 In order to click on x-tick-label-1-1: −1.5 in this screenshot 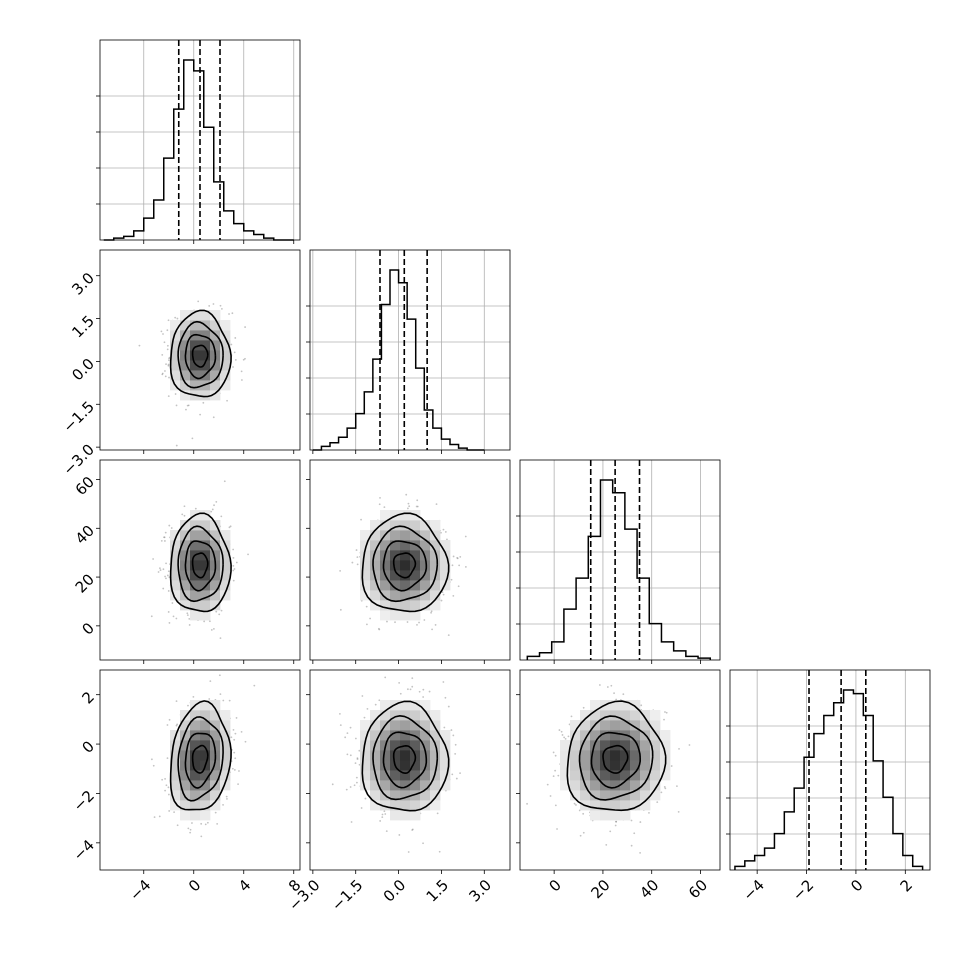, I will do `click(347, 895)`.